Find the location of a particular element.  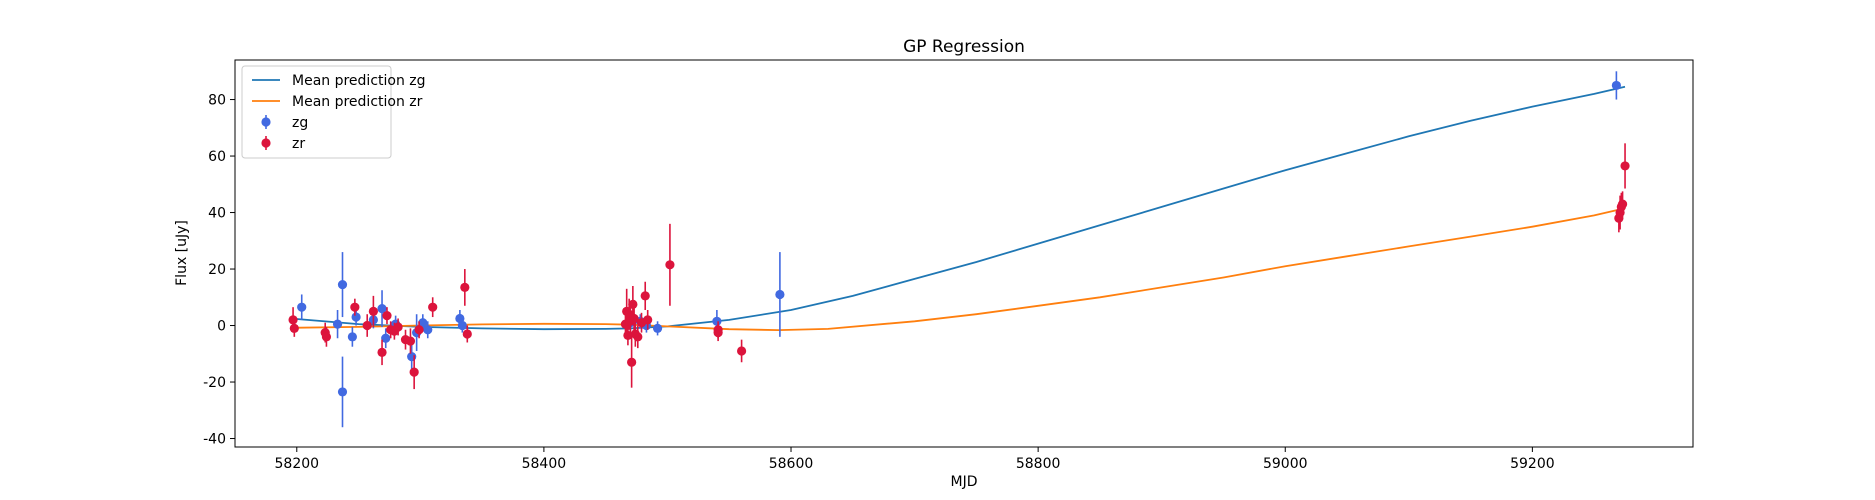

y-tick-label: -20 is located at coordinates (214, 383).